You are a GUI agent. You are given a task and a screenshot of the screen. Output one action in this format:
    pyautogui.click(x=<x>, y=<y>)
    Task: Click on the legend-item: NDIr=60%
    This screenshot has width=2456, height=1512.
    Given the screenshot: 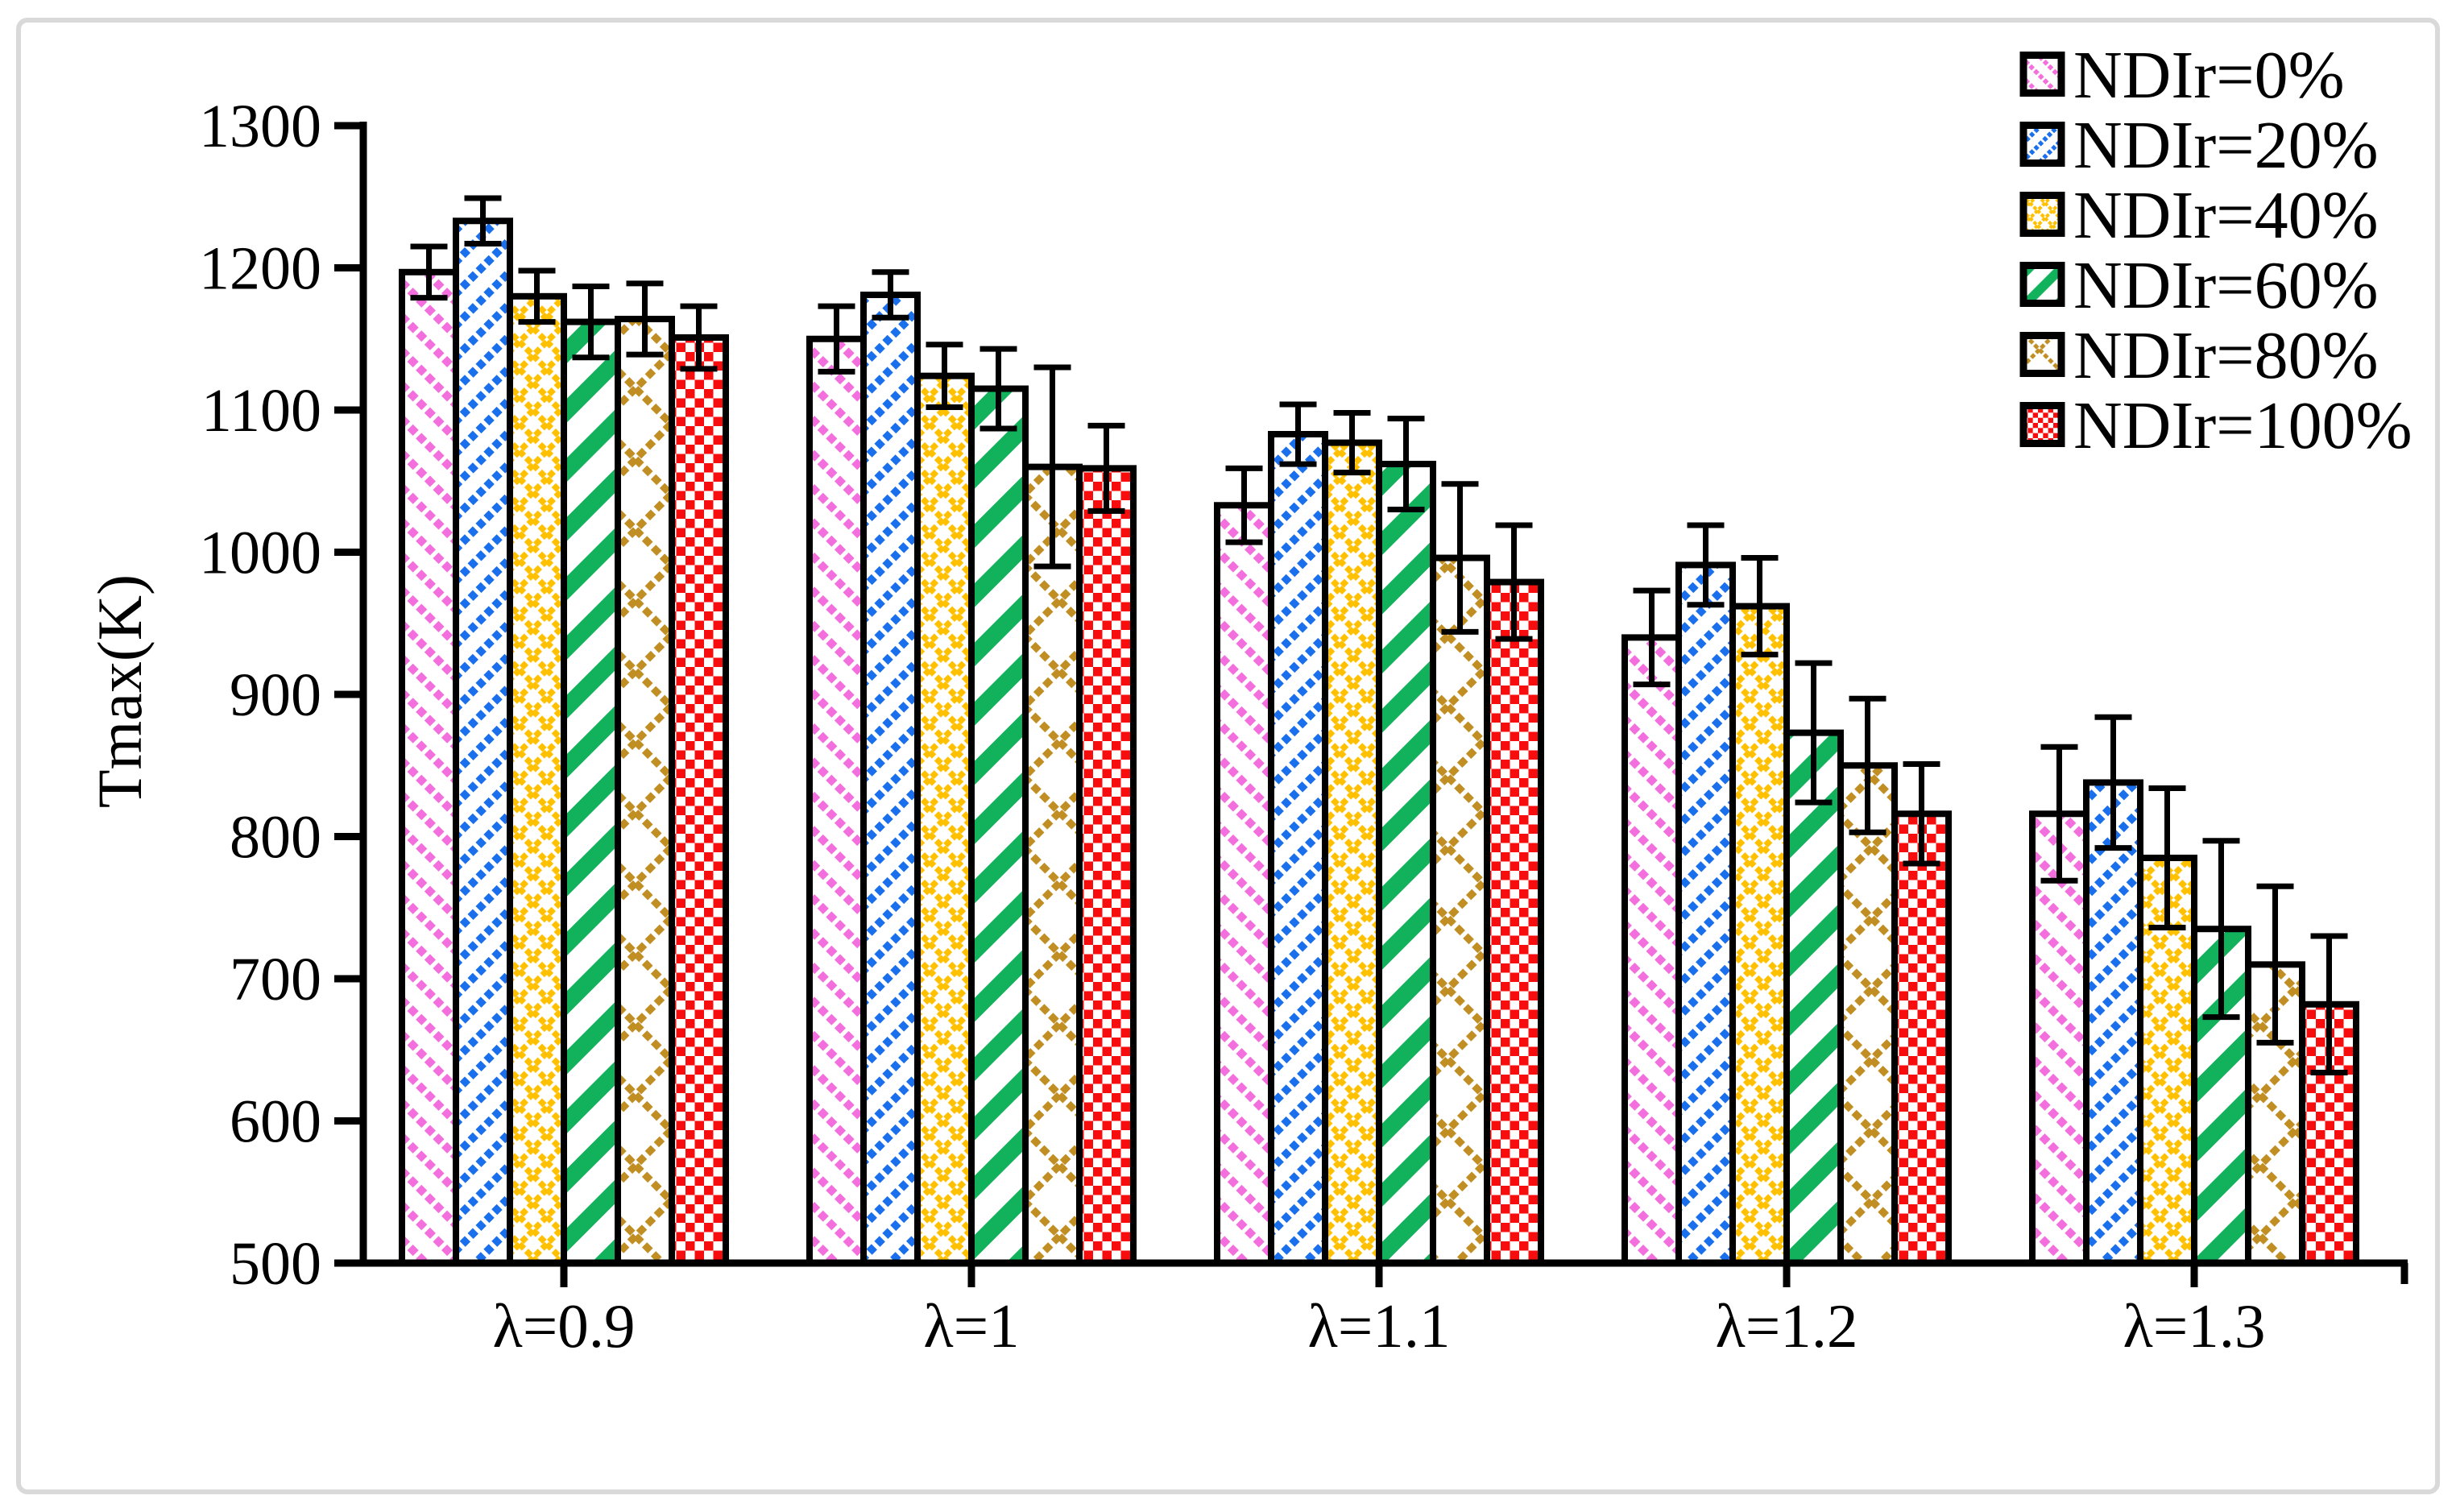 What is the action you would take?
    pyautogui.click(x=2199, y=286)
    